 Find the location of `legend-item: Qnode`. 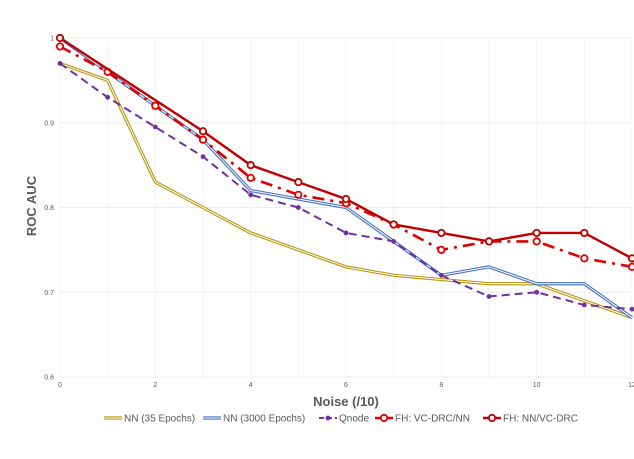

legend-item: Qnode is located at coordinates (344, 419).